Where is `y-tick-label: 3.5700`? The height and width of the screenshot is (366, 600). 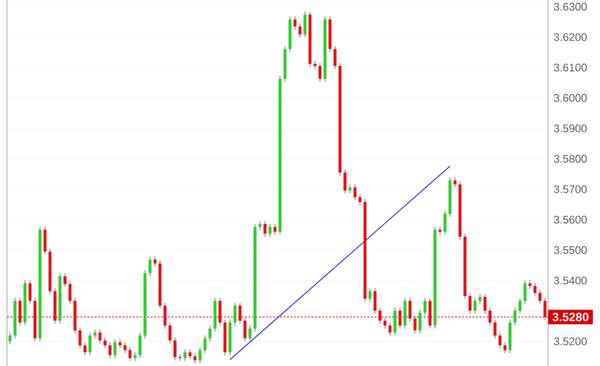 y-tick-label: 3.5700 is located at coordinates (570, 189).